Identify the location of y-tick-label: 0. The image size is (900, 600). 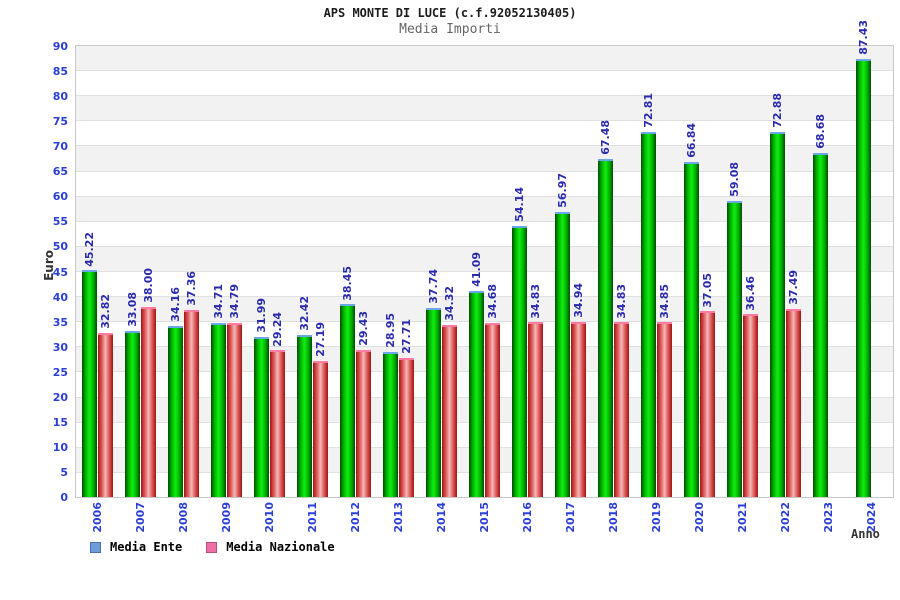
(64, 497).